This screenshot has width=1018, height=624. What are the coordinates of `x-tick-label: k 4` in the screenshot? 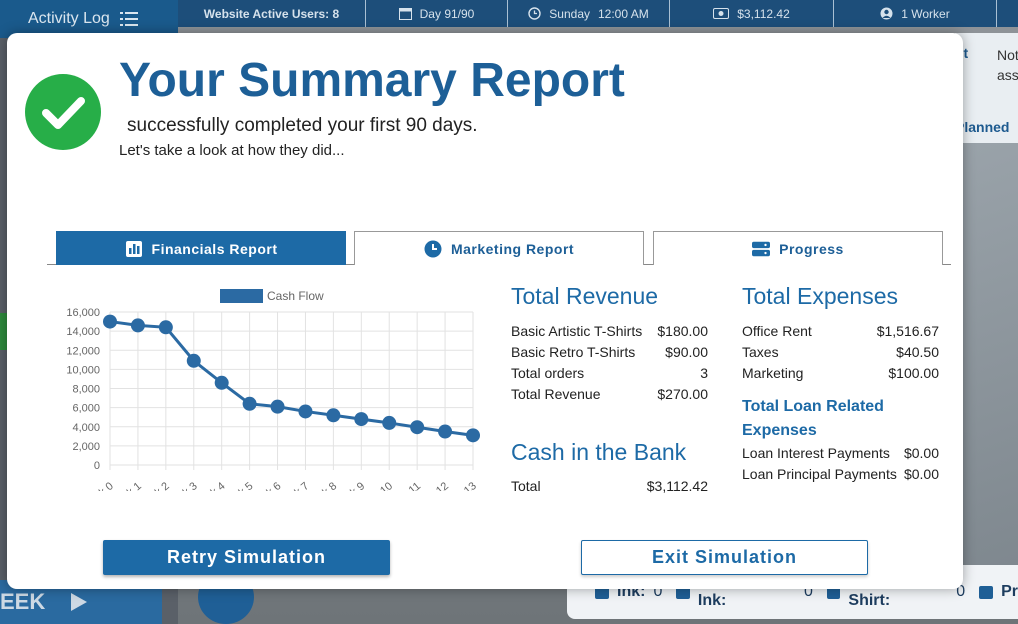 It's located at (218, 485).